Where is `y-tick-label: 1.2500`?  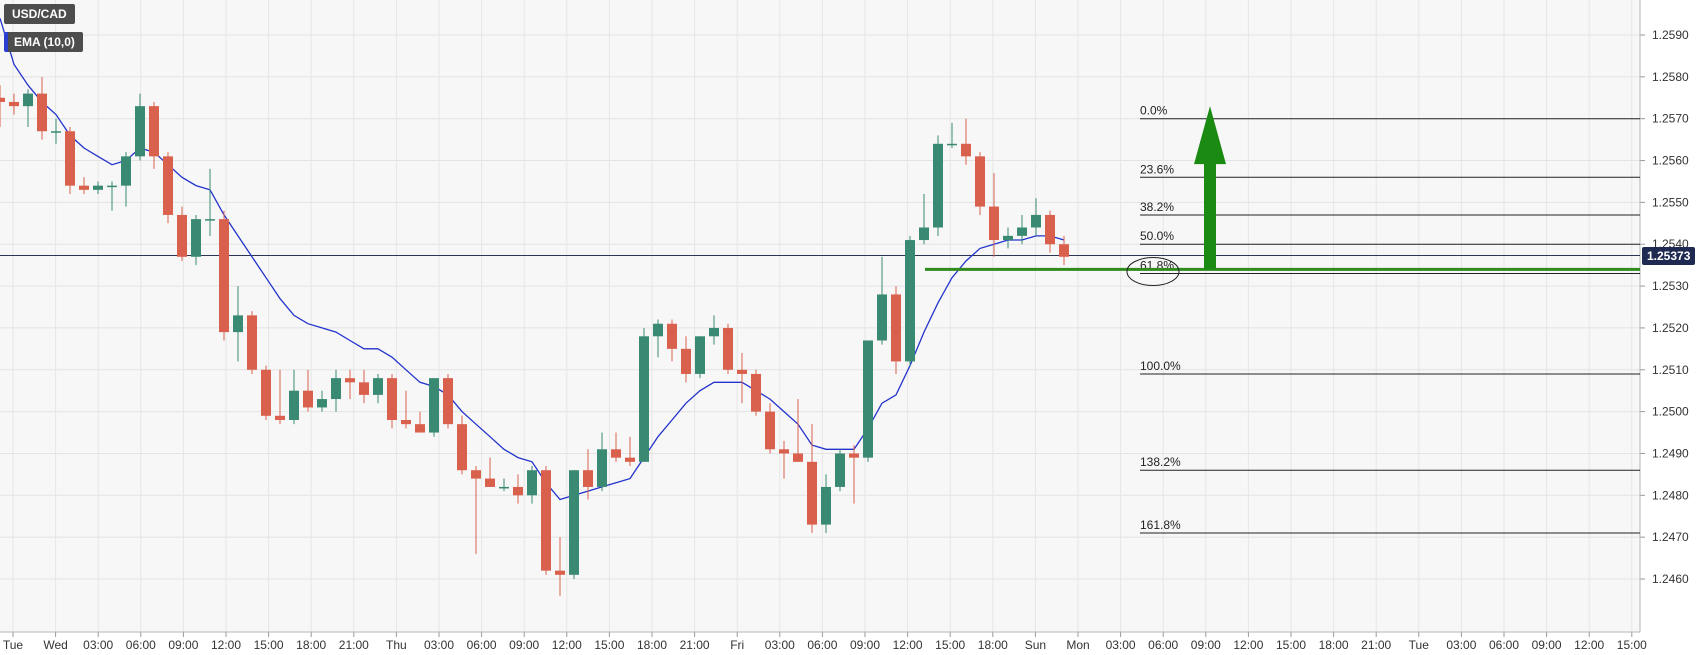
y-tick-label: 1.2500 is located at coordinates (1670, 412).